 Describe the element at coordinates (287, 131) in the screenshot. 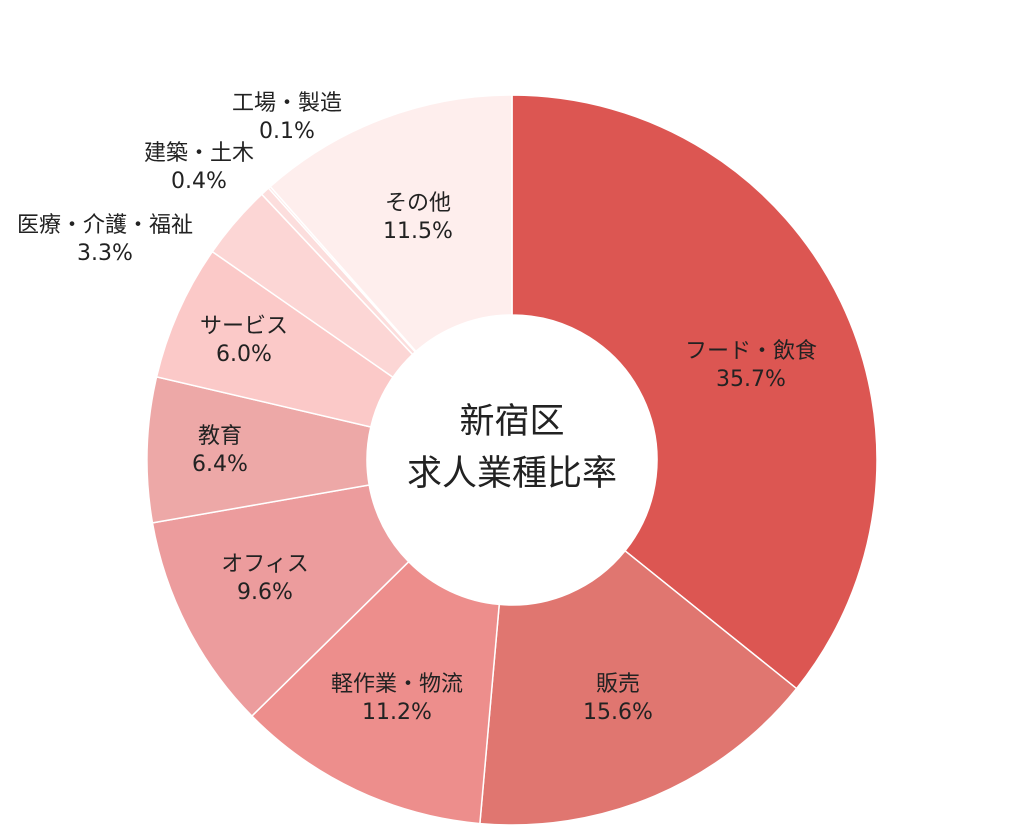

I see `slice-value-8: 0.1%` at that location.